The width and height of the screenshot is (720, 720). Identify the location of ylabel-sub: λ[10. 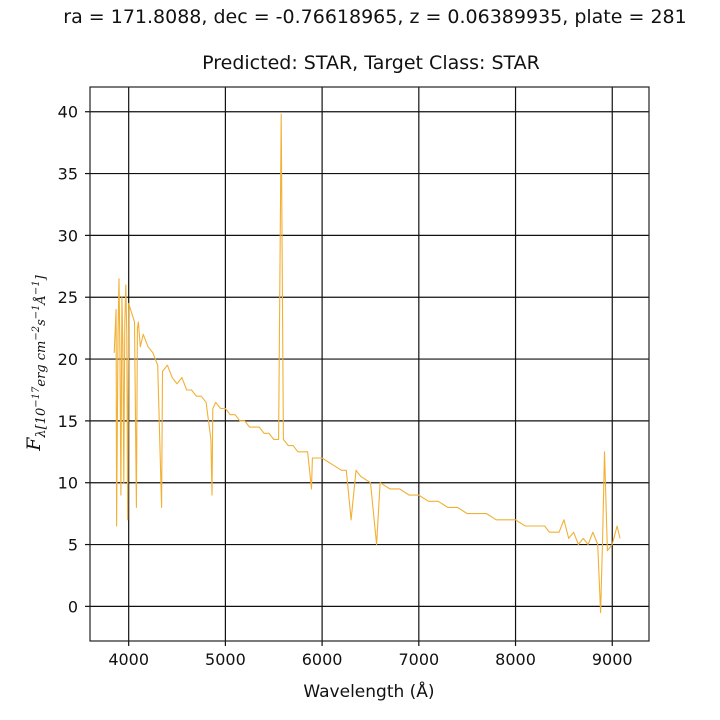
(41, 423).